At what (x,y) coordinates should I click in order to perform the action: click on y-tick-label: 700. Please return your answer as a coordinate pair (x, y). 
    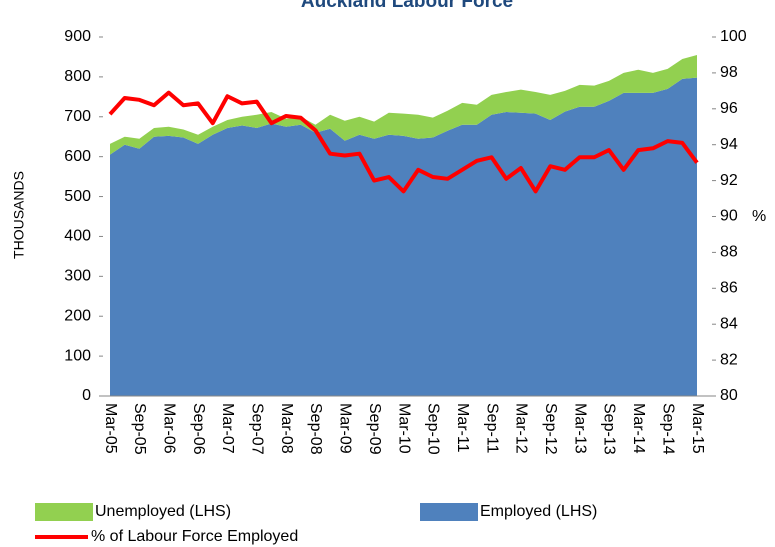
    Looking at the image, I should click on (77, 116).